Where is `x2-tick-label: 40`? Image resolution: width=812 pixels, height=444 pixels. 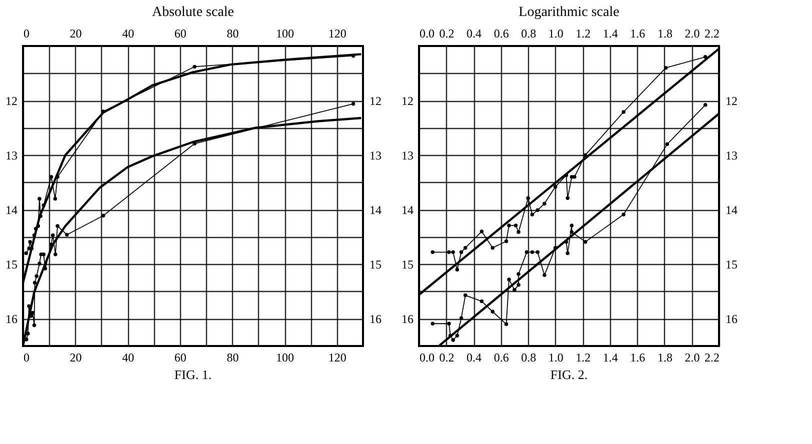 x2-tick-label: 40 is located at coordinates (128, 33).